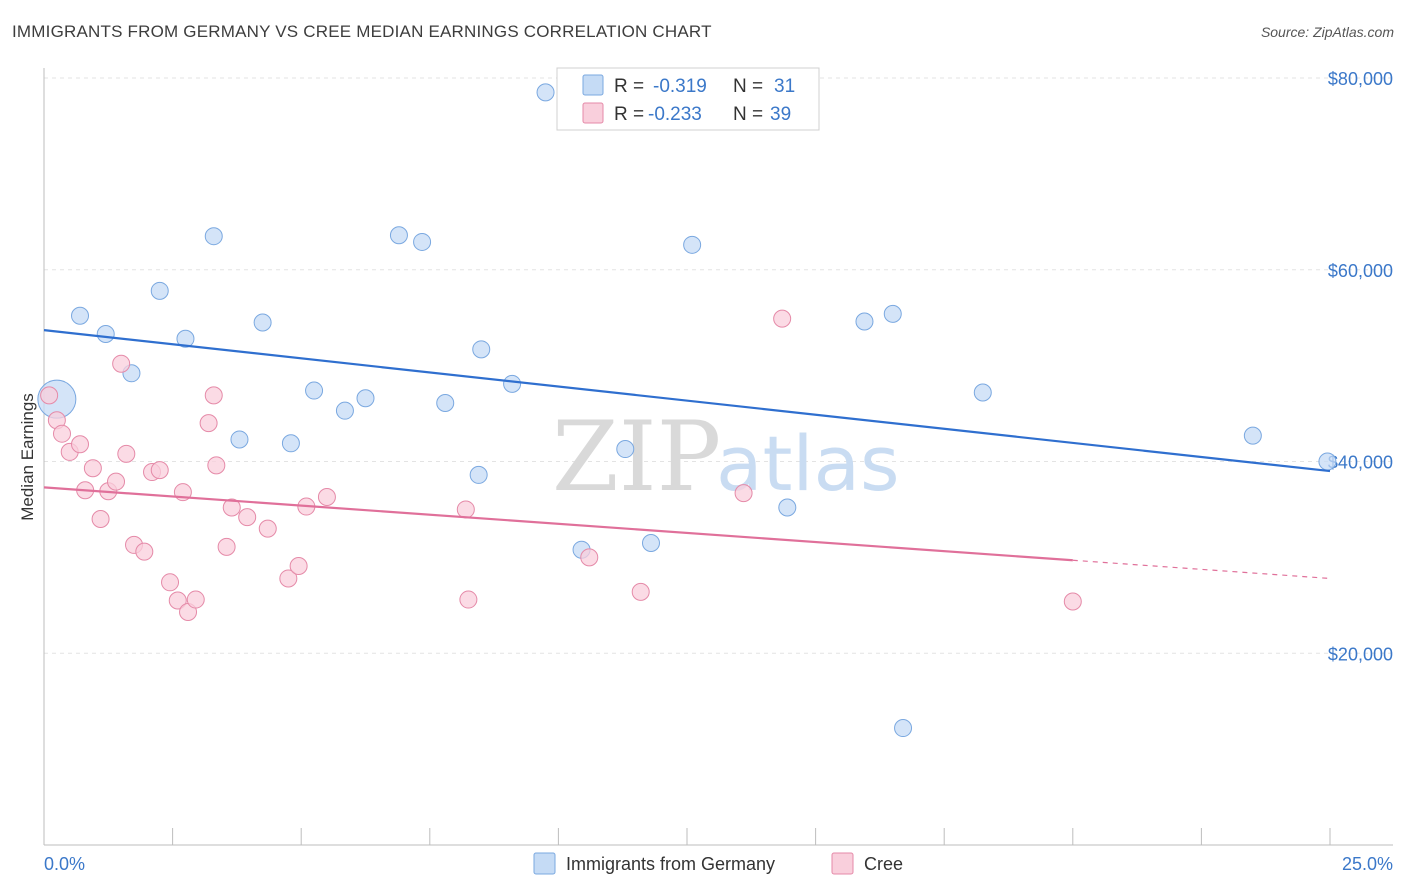 The height and width of the screenshot is (892, 1406). What do you see at coordinates (1360, 654) in the screenshot?
I see `y-tick-label: $20,000` at bounding box center [1360, 654].